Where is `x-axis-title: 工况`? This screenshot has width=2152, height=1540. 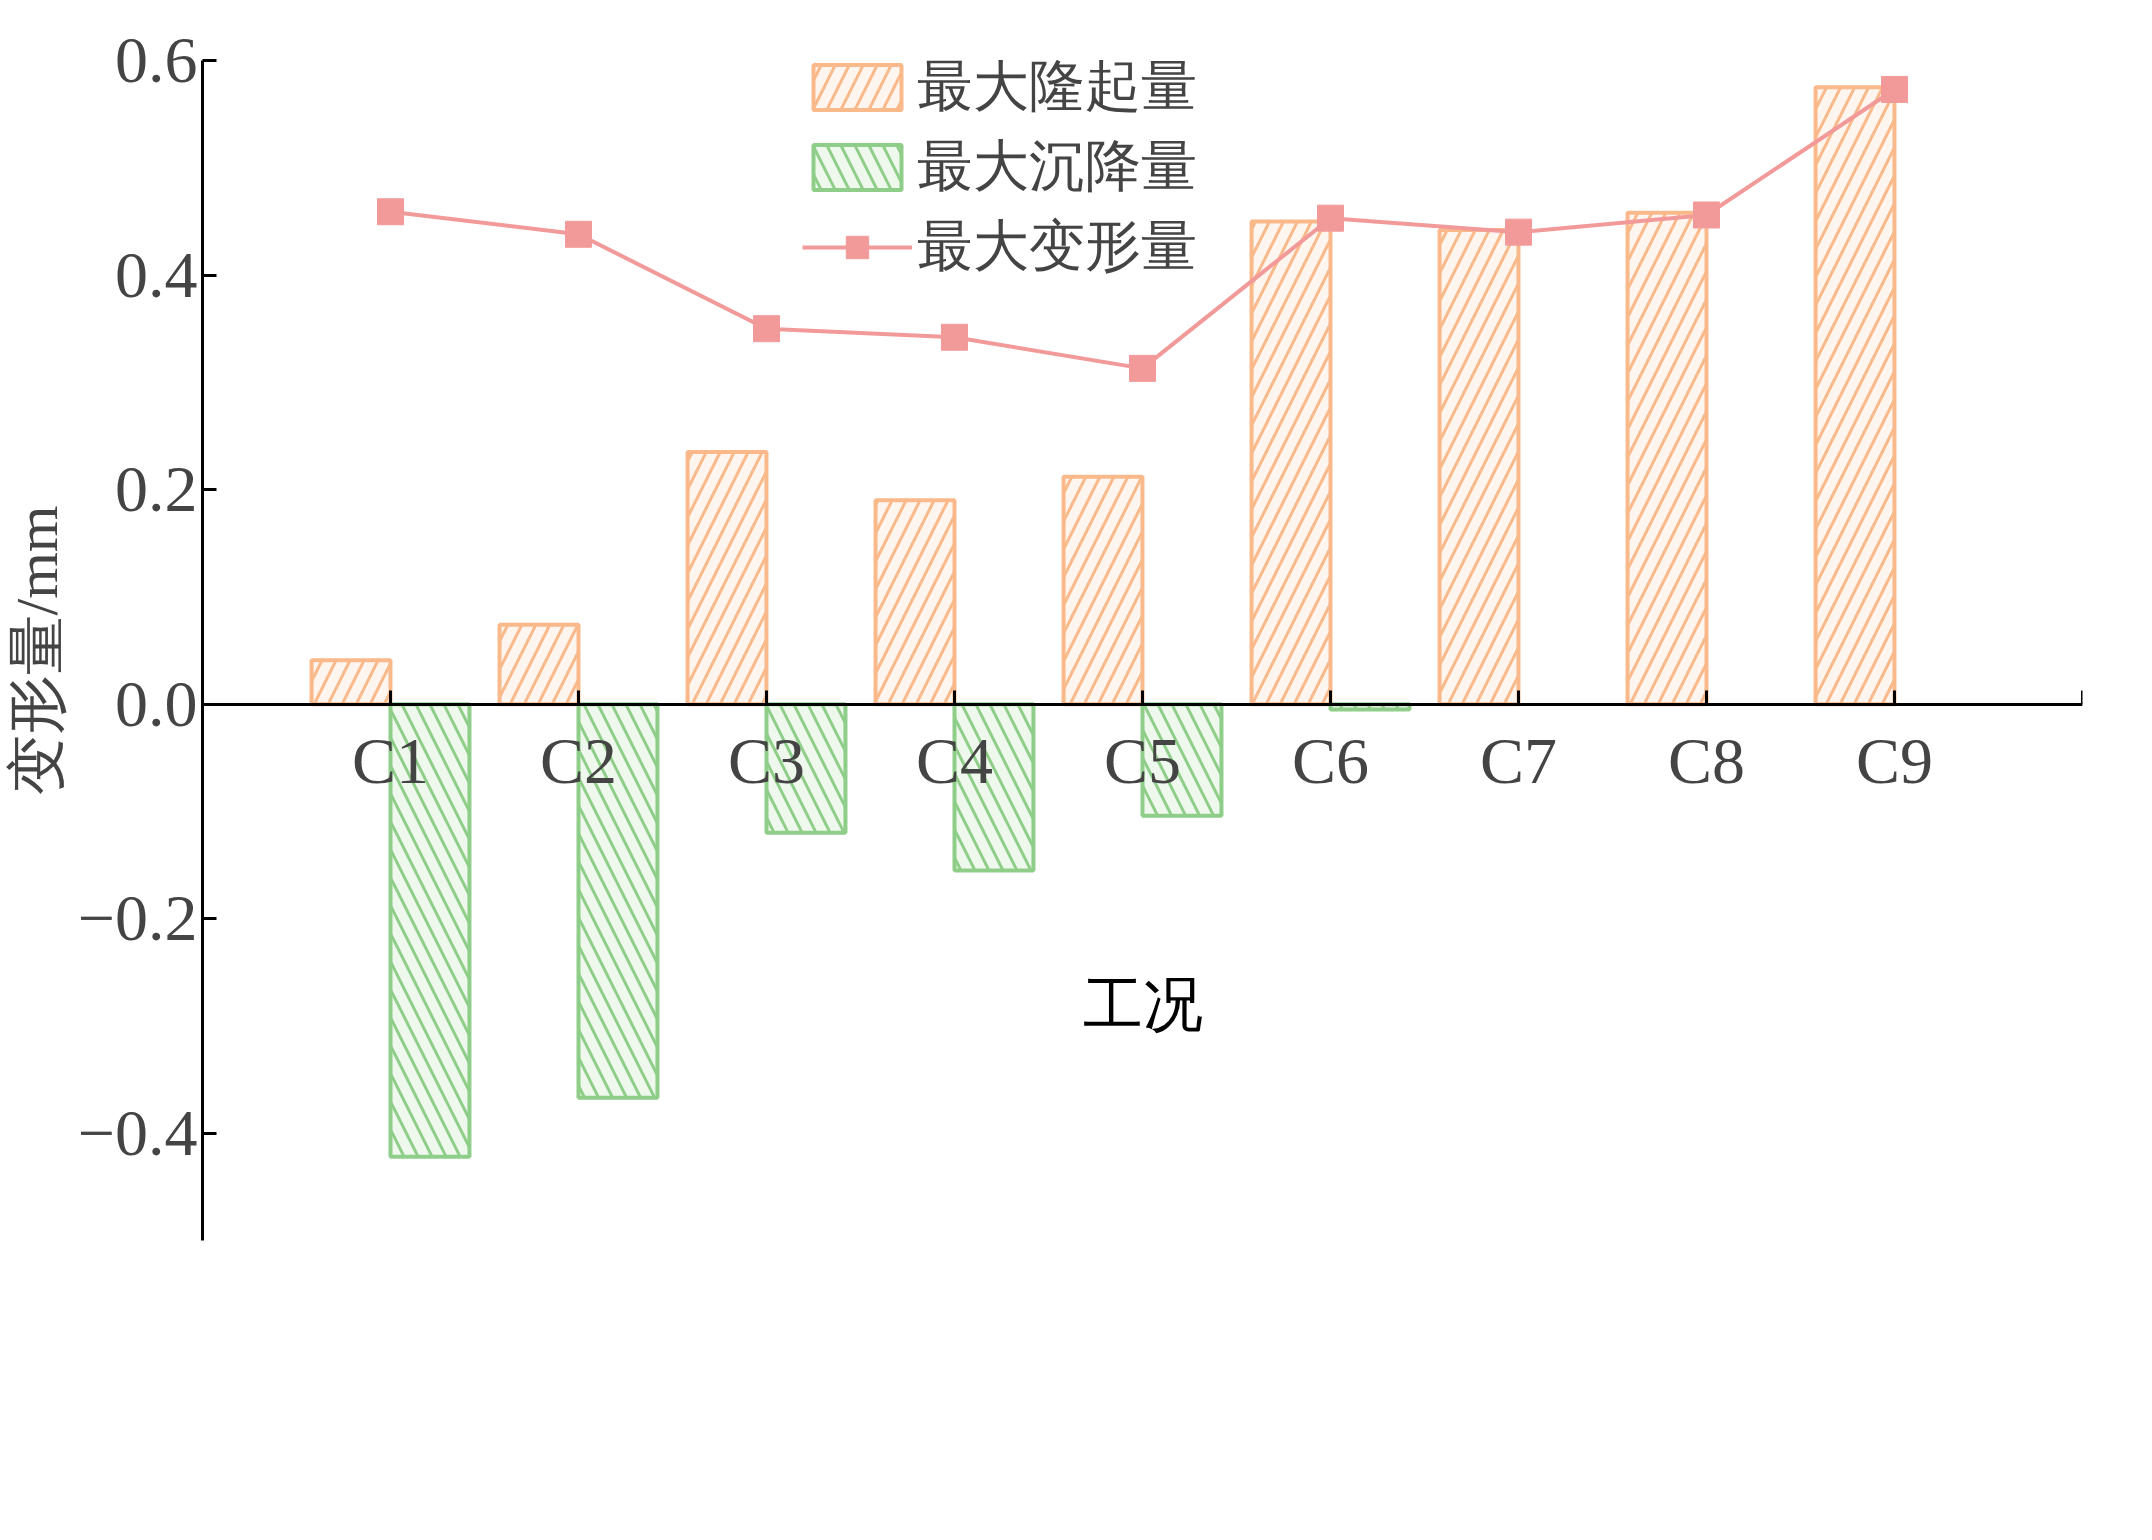
x-axis-title: 工况 is located at coordinates (1142, 1004).